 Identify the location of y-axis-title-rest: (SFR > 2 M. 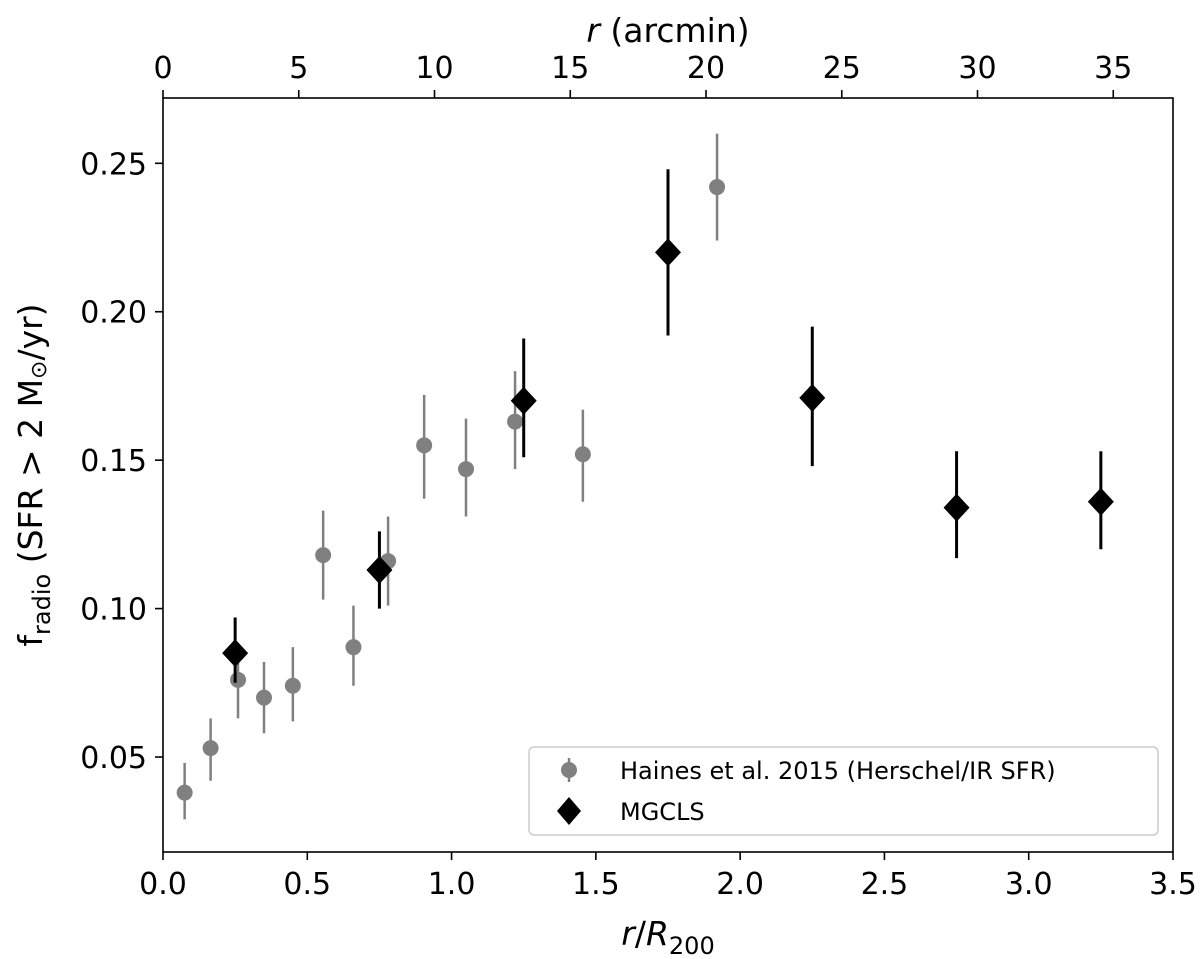
(30, 476).